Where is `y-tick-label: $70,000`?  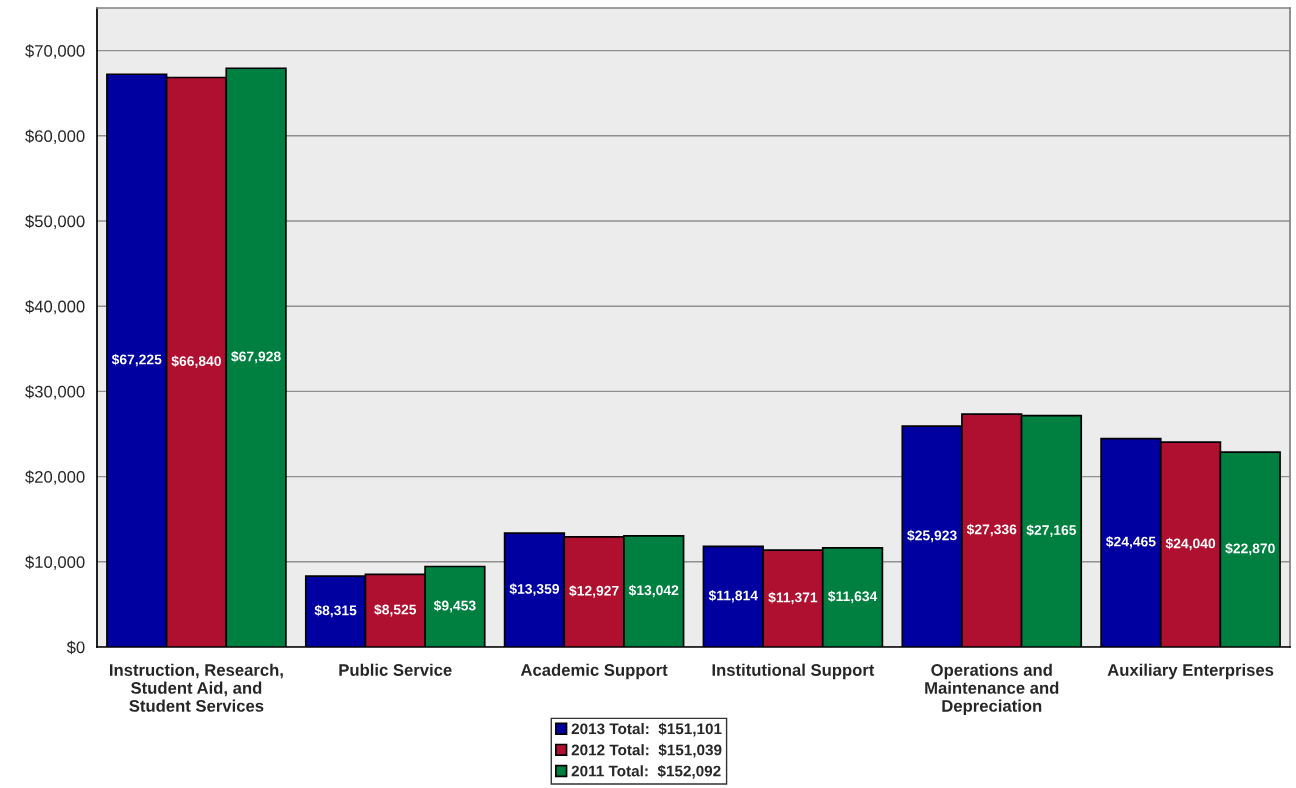
y-tick-label: $70,000 is located at coordinates (55, 51).